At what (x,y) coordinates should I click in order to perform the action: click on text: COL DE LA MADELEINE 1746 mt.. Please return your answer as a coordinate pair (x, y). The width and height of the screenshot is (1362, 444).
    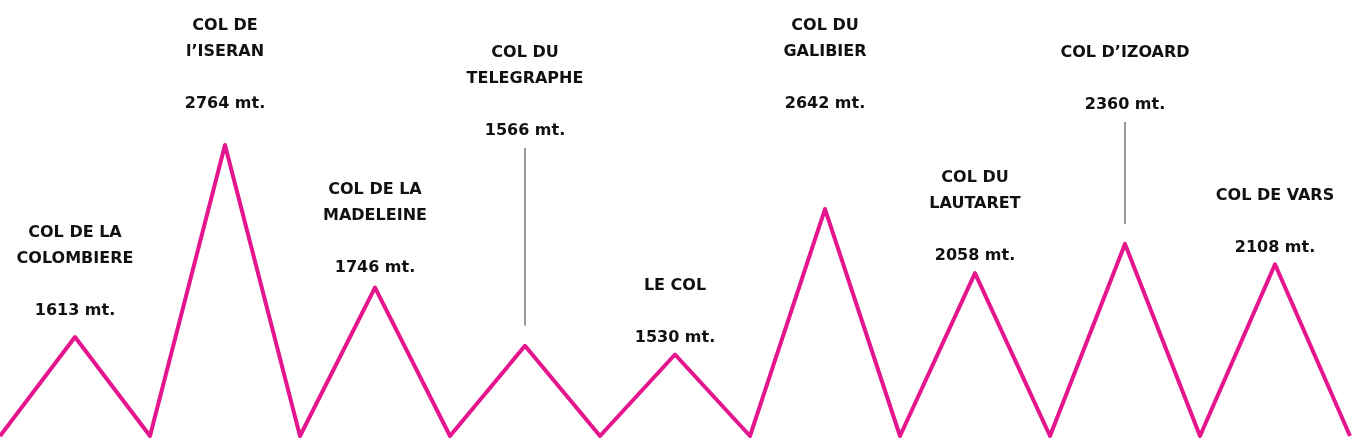
    Looking at the image, I should click on (375, 227).